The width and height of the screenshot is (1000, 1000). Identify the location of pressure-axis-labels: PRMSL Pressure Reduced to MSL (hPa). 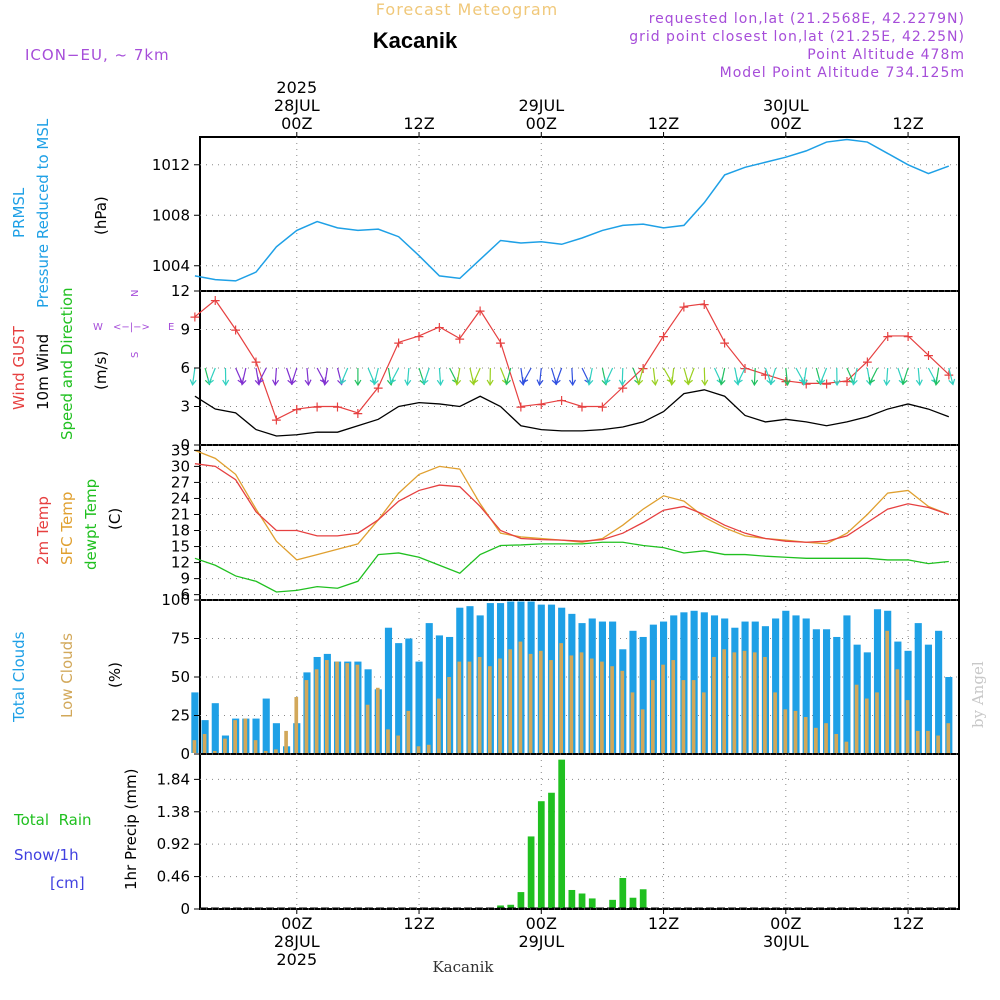
(60, 213).